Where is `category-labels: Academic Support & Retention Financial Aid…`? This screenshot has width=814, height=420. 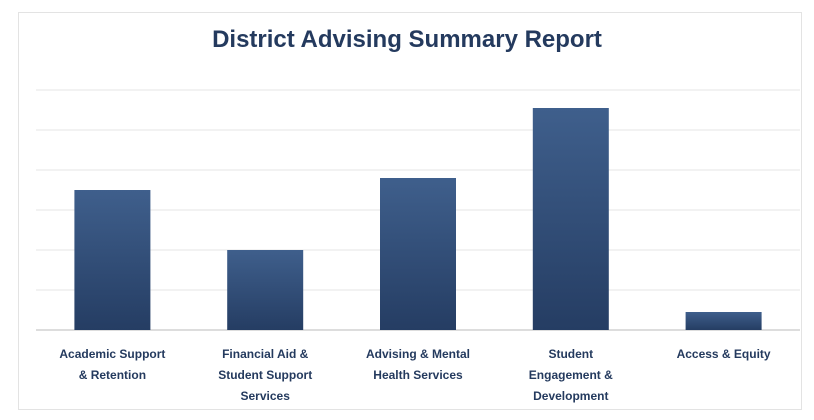 category-labels: Academic Support & Retention Financial Aid… is located at coordinates (415, 375).